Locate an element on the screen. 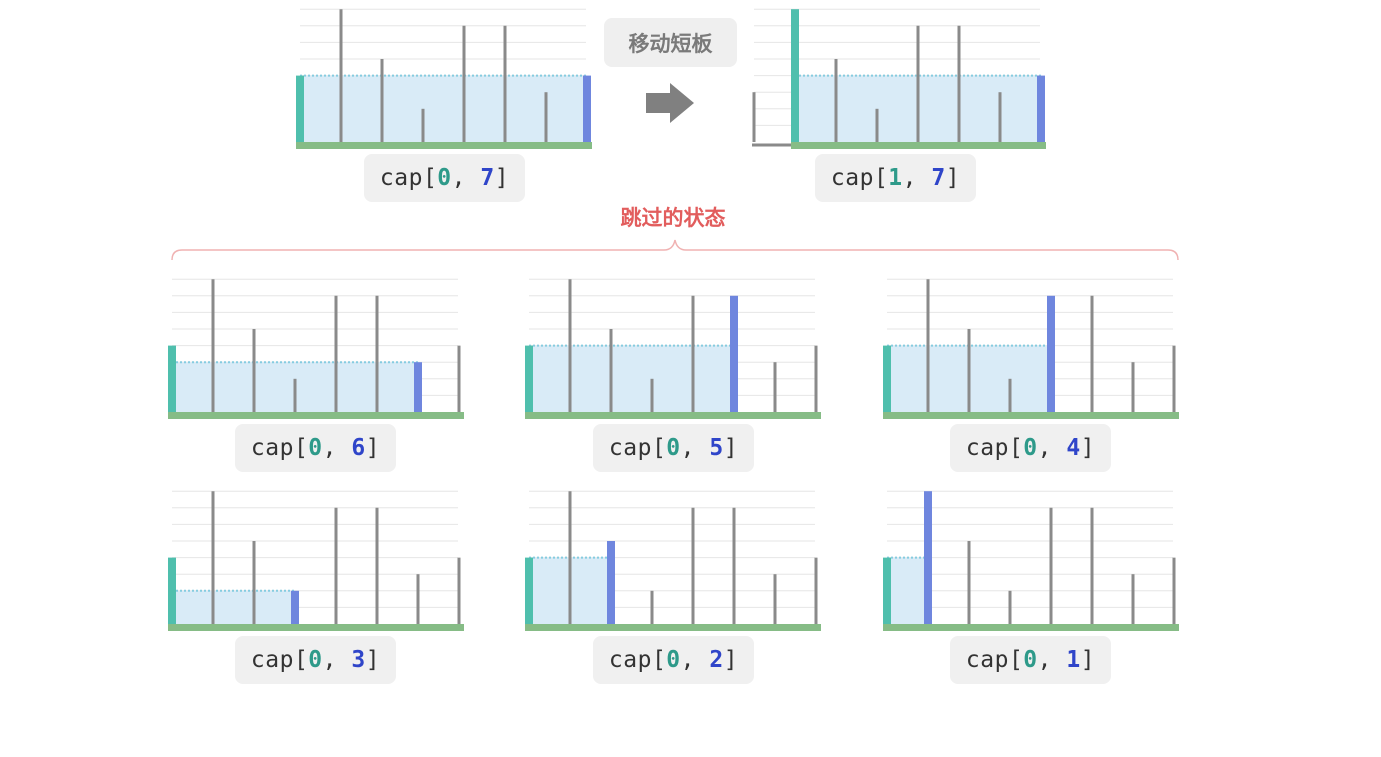 The image size is (1381, 757). cap-label-top-after: cap[1, 7] is located at coordinates (895, 178).